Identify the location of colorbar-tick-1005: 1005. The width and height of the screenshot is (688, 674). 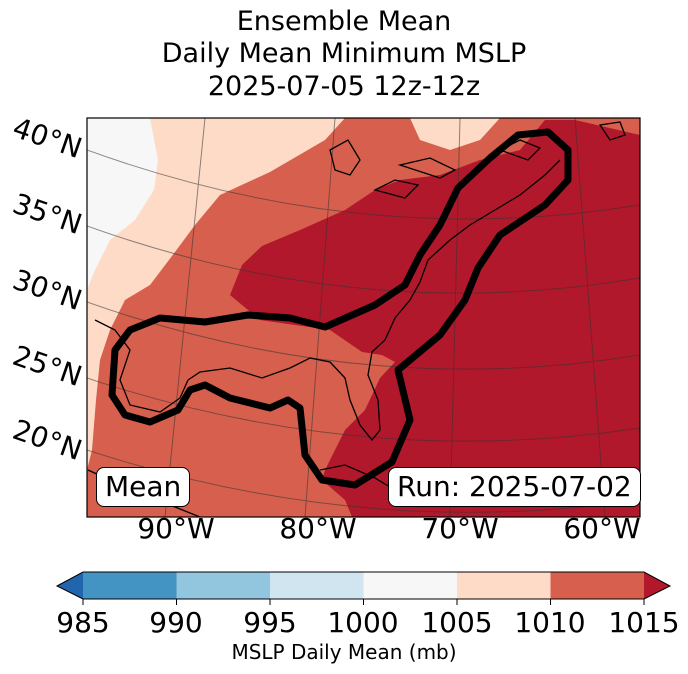
(457, 622).